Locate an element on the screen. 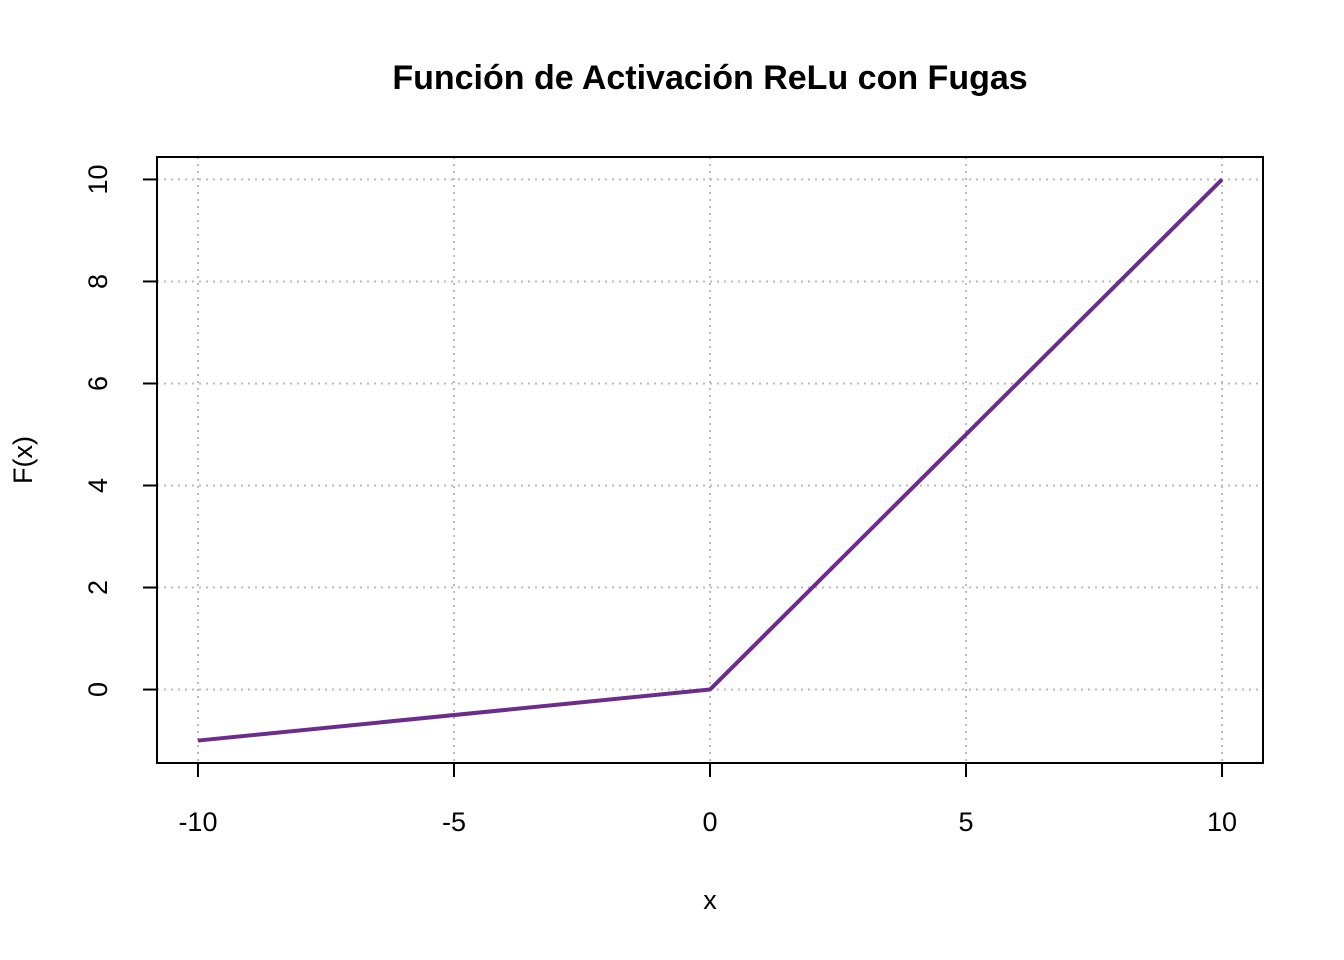 This screenshot has height=960, width=1344. y-tick-label: 6 is located at coordinates (98, 383).